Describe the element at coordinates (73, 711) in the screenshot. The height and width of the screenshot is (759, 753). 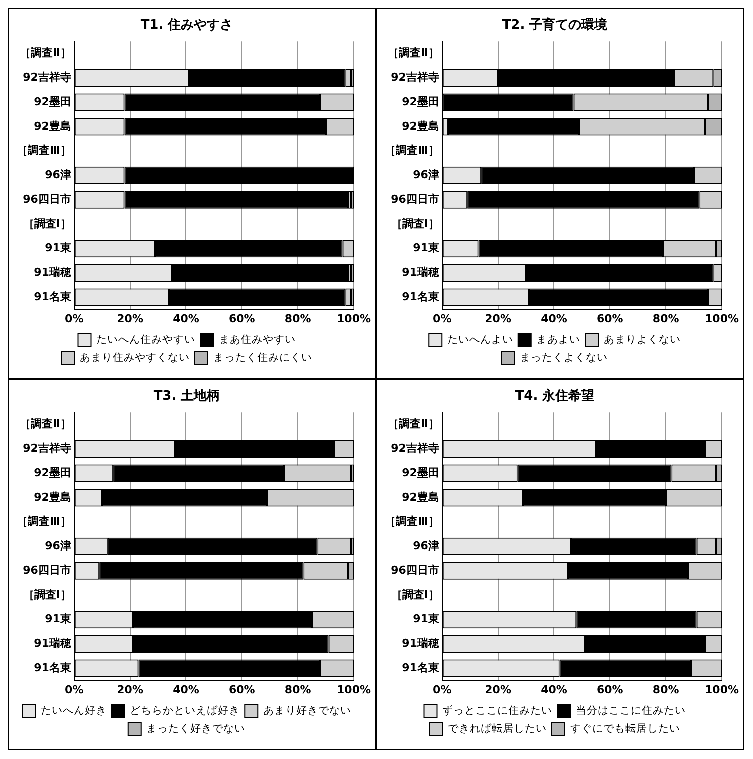
I see `legend-label: たいへん好き` at that location.